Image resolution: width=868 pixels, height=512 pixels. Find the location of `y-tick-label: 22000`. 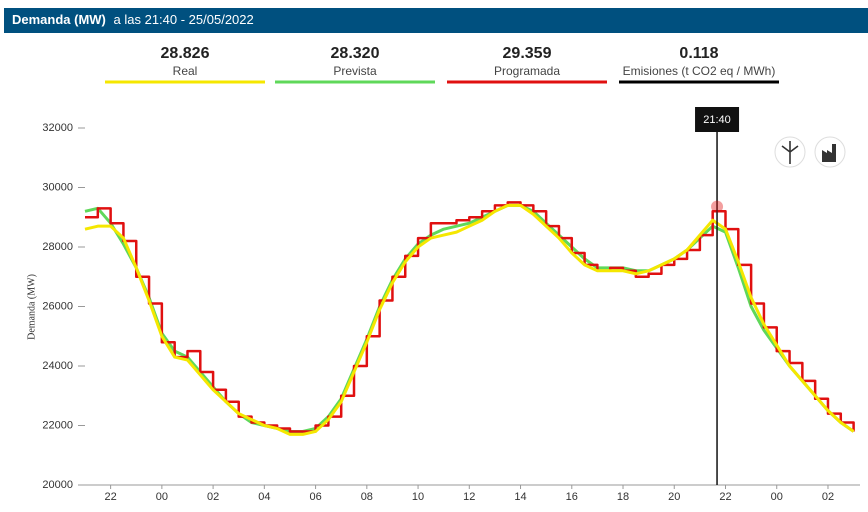

y-tick-label: 22000 is located at coordinates (57, 425).